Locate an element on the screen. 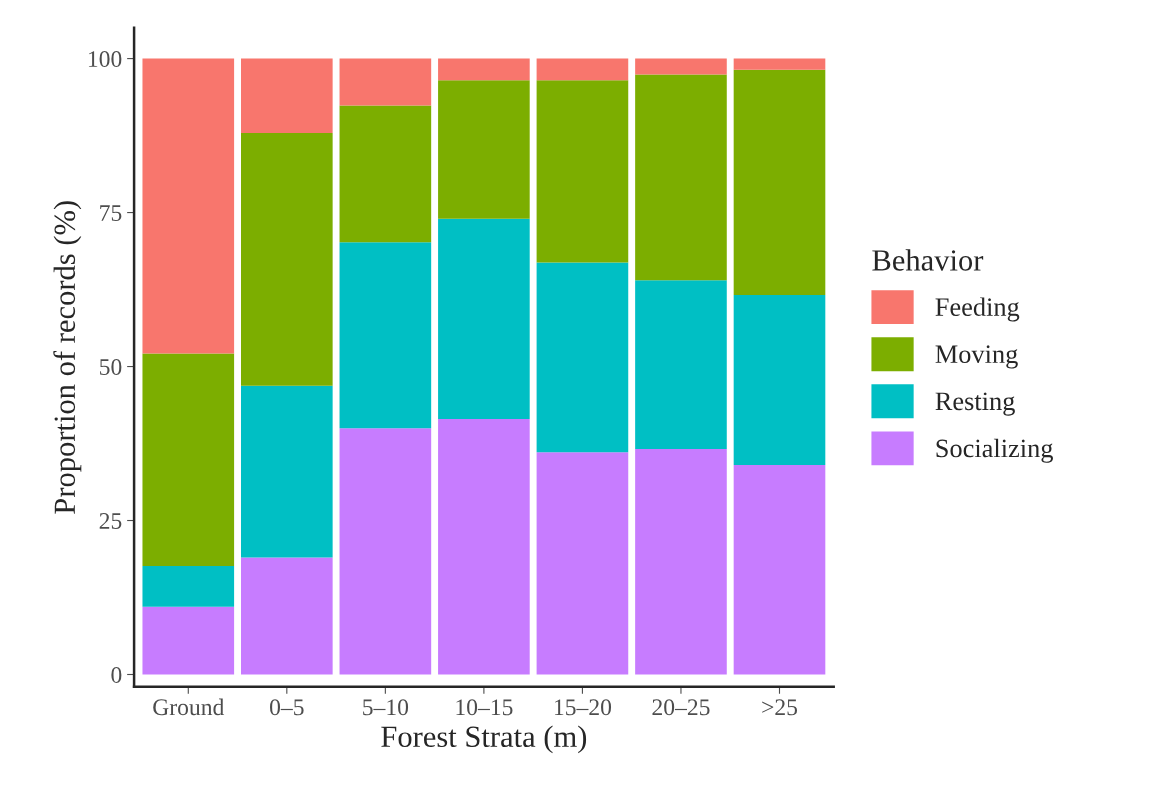 This screenshot has width=1166, height=794. x-tick-label: Ground is located at coordinates (189, 707).